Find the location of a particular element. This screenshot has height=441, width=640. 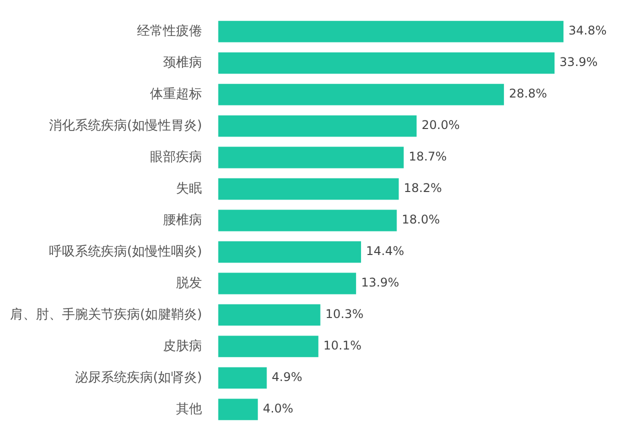

data-label: 10.3% is located at coordinates (344, 314).